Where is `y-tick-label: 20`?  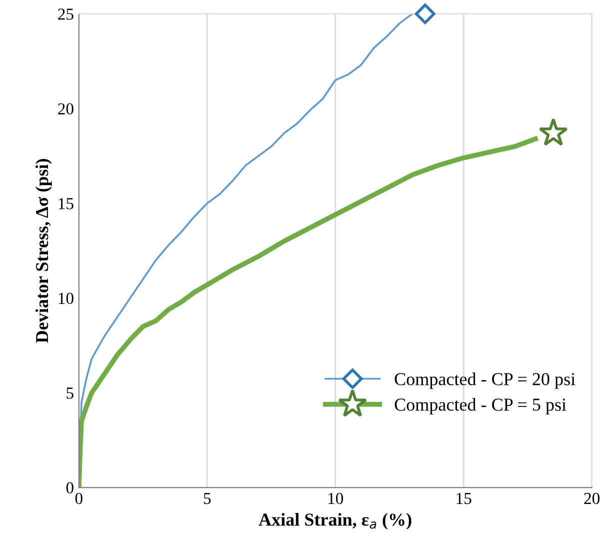
y-tick-label: 20 is located at coordinates (66, 109).